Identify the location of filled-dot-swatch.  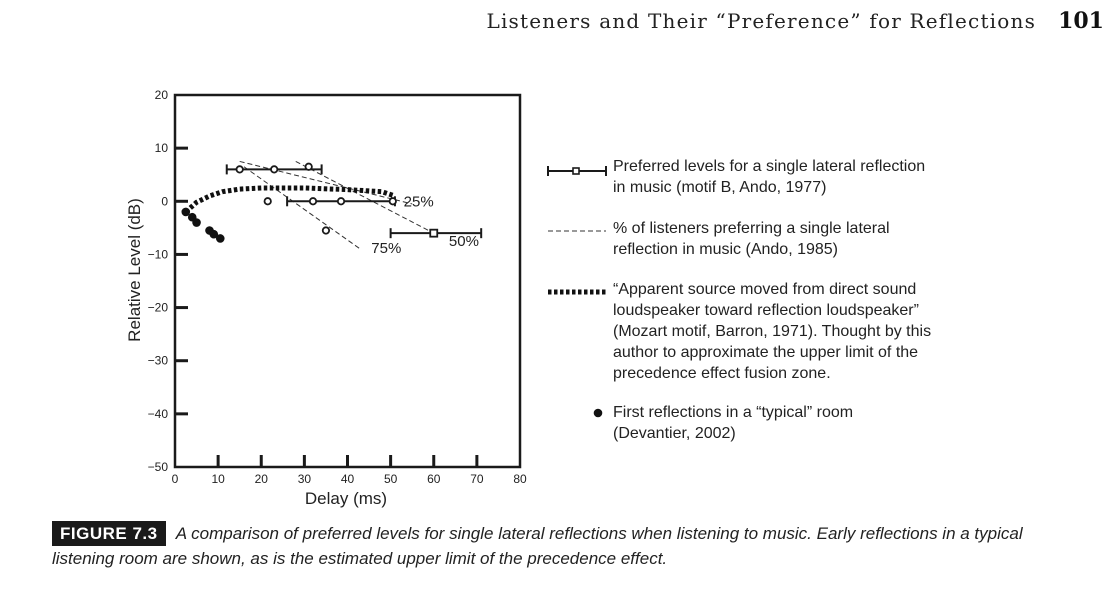
(598, 413).